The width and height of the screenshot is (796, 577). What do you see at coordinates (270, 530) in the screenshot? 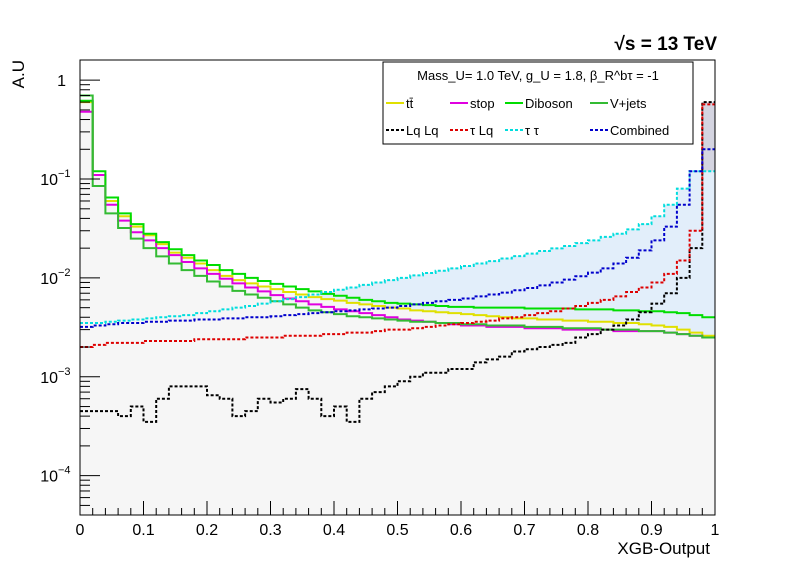
I see `x-tick-label: 0.3` at bounding box center [270, 530].